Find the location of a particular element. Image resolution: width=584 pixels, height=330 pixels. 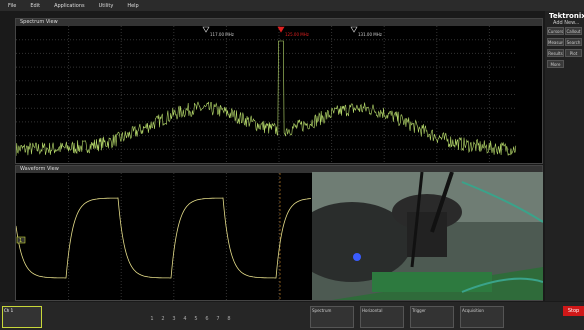

stop-button: Stop is located at coordinates (573, 311).